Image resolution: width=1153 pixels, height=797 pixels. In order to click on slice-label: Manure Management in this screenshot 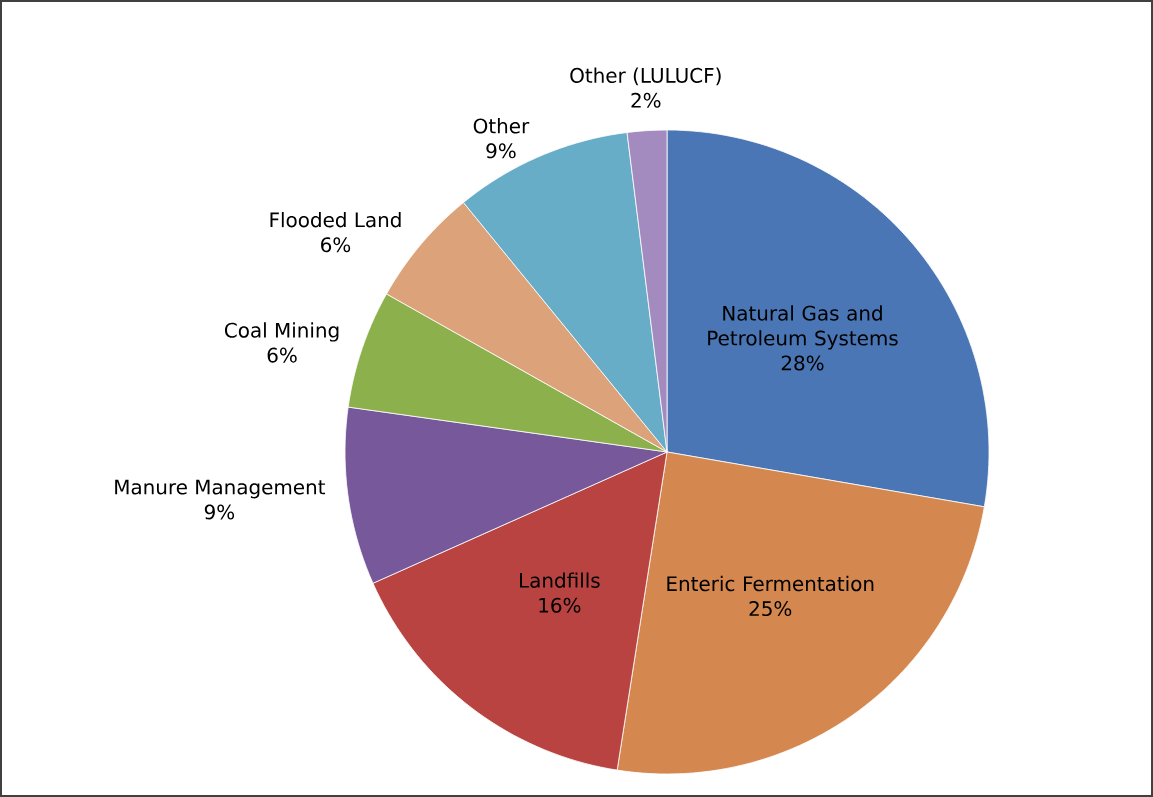, I will do `click(220, 489)`.